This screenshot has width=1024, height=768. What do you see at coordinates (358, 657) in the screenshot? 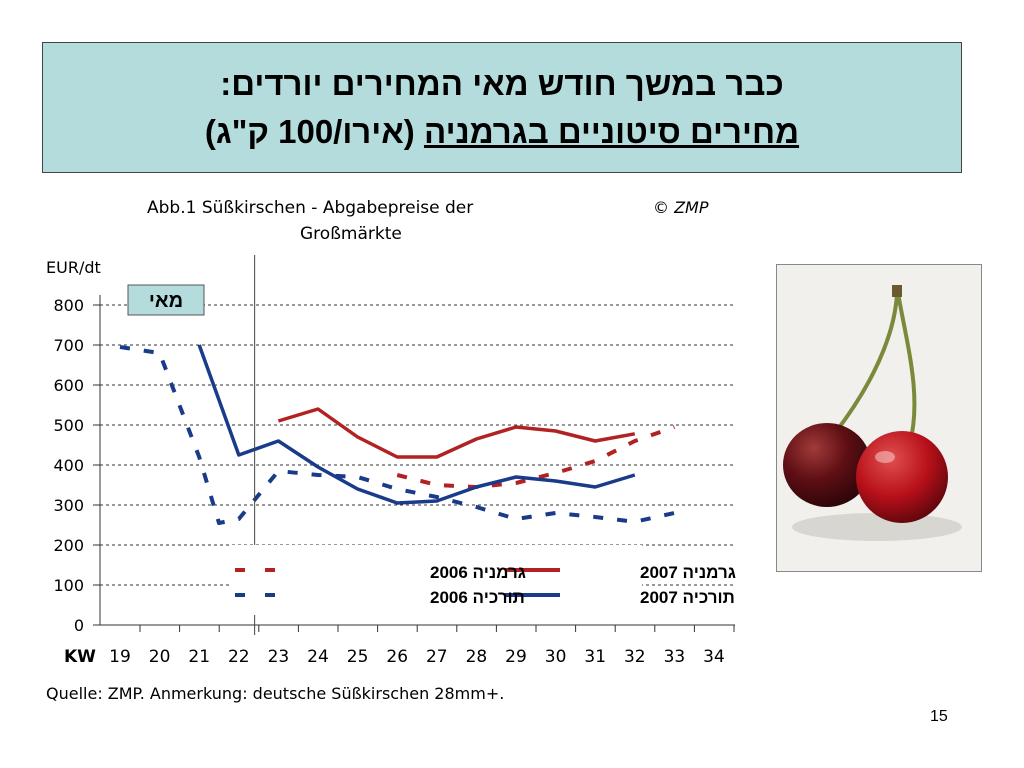
I see `x-tick-label-25: 25` at bounding box center [358, 657].